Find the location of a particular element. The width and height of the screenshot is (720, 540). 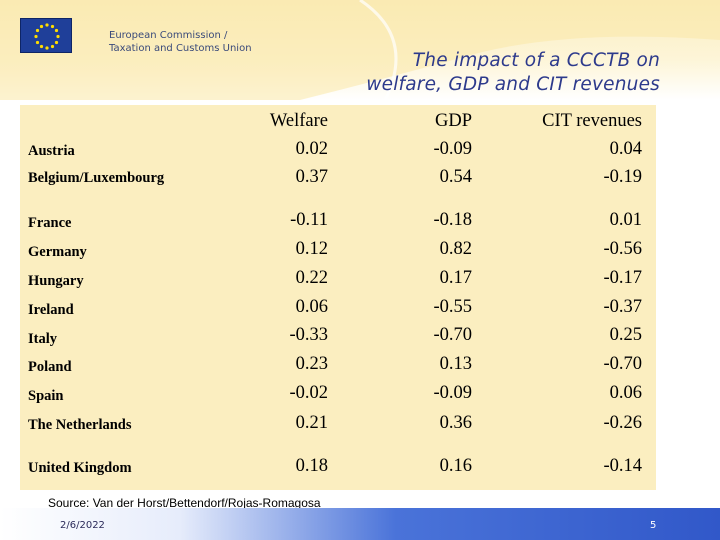

table-cell-gdp: -0.55 is located at coordinates (452, 307).